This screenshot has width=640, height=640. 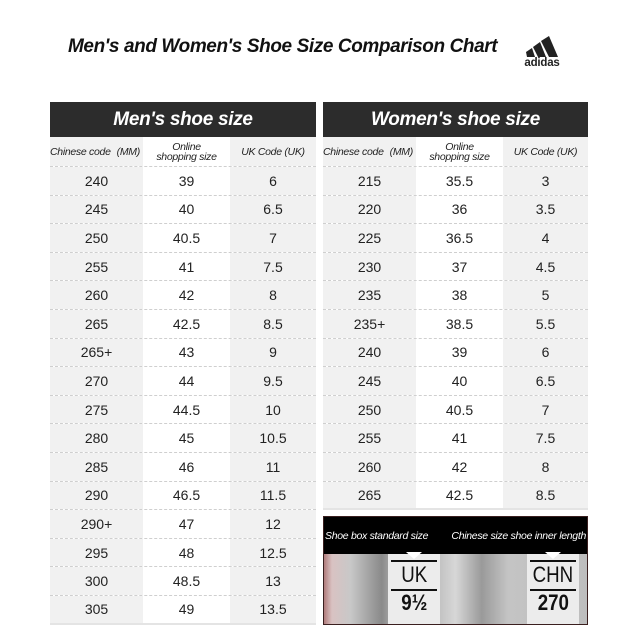 What do you see at coordinates (369, 209) in the screenshot?
I see `chinese-code-cell: 220` at bounding box center [369, 209].